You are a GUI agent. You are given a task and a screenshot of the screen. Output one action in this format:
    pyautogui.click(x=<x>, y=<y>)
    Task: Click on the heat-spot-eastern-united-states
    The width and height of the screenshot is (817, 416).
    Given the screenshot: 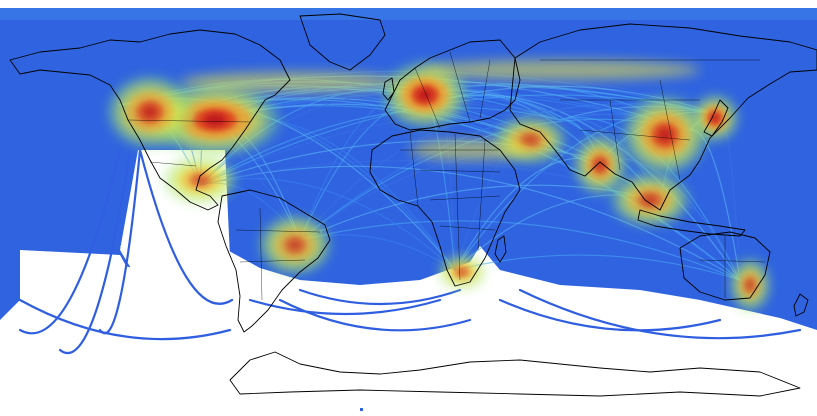 What is the action you would take?
    pyautogui.click(x=215, y=120)
    